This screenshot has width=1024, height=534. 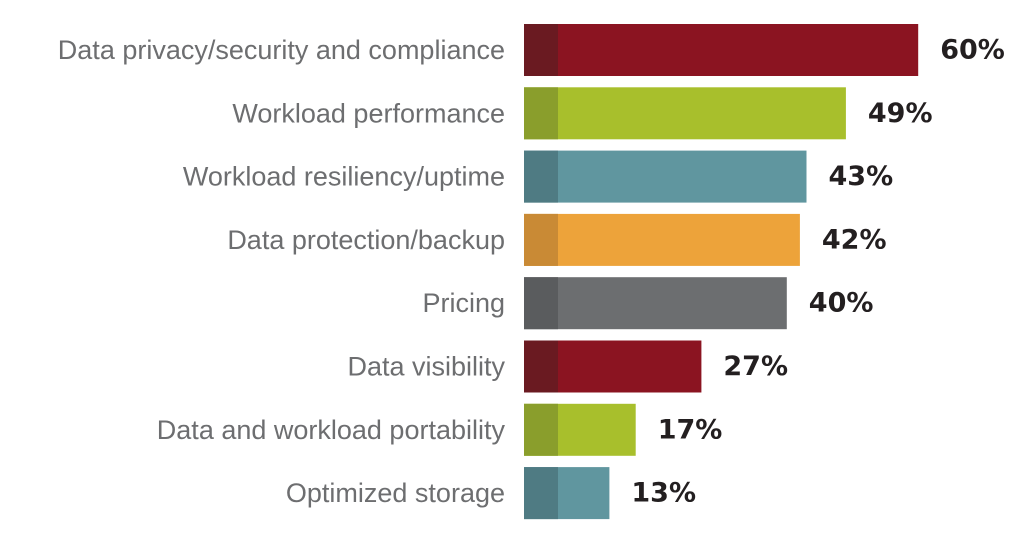 I want to click on value-label: 40%, so click(x=841, y=303).